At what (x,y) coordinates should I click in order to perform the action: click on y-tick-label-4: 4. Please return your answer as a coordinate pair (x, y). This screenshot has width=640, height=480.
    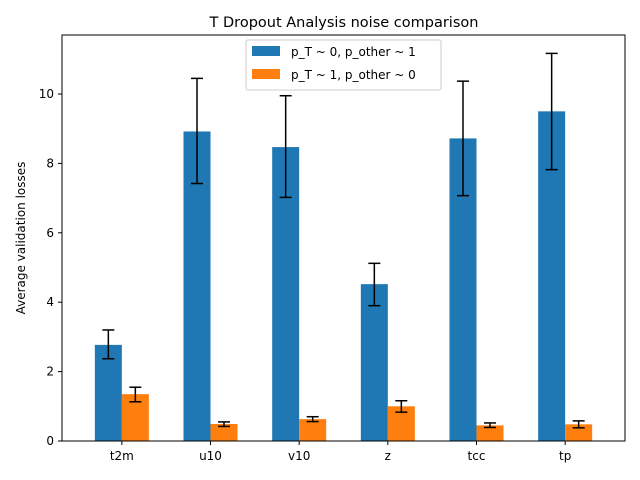
    Looking at the image, I should click on (50, 302).